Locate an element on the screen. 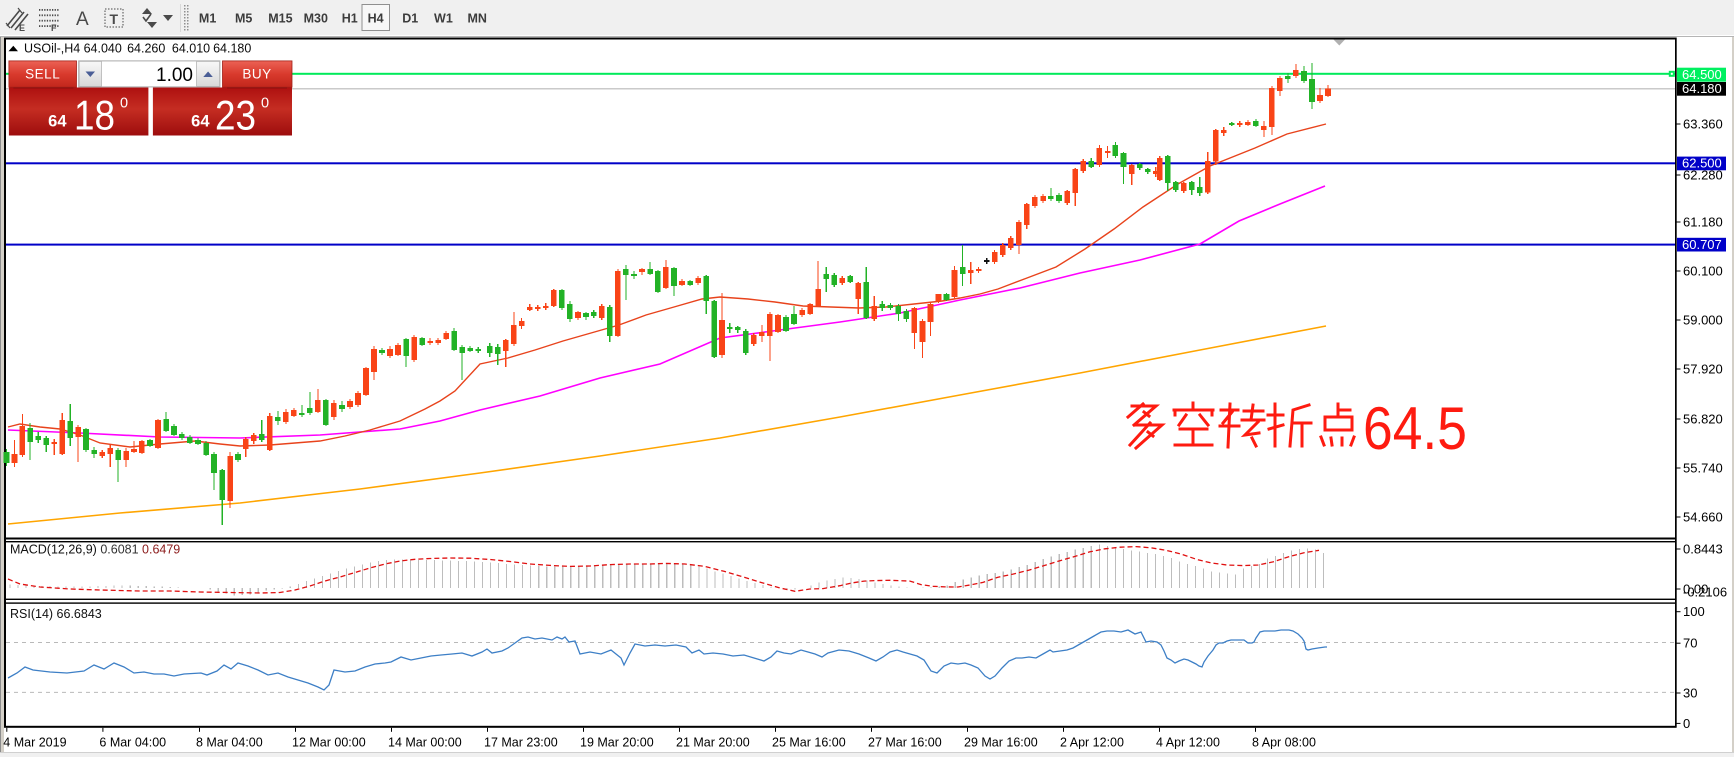 This screenshot has width=1734, height=757. svg-text: 29 Mar 16:00 is located at coordinates (1001, 743).